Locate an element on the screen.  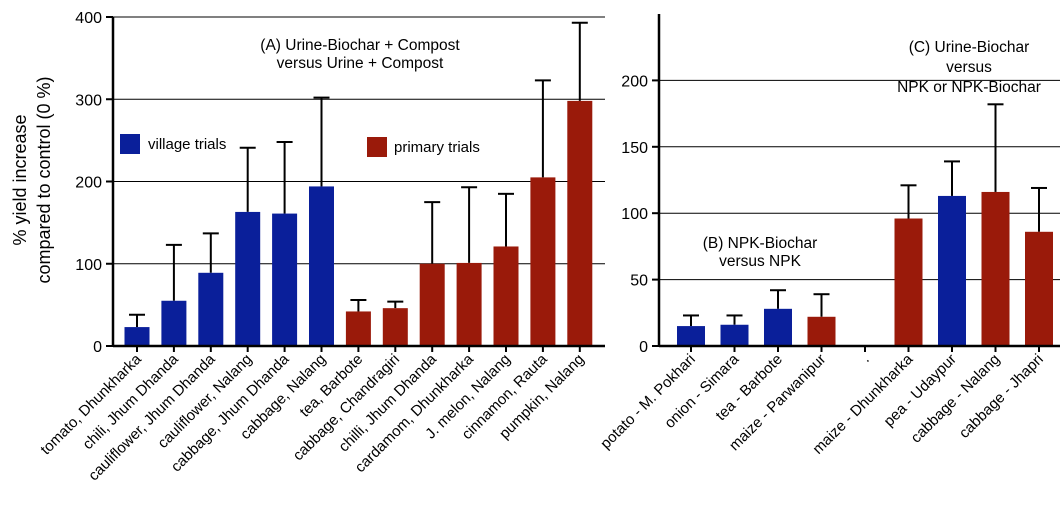
annotation-c-line2: versus is located at coordinates (969, 67).